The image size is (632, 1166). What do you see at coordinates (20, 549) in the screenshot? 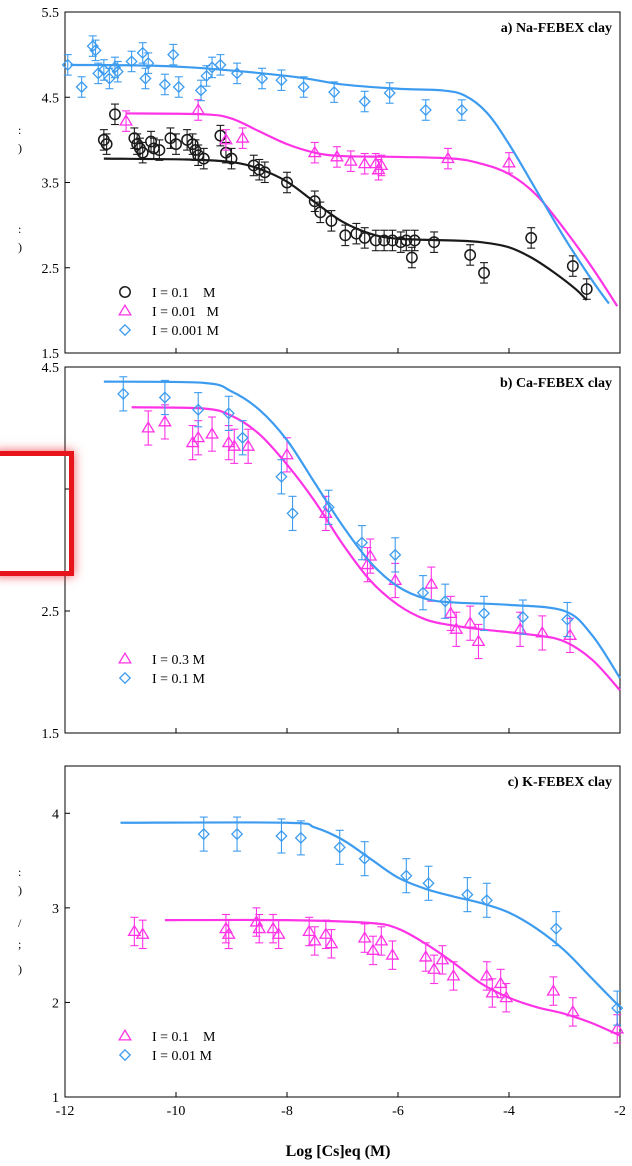
I see `y-axis-label-fragments: : ) : ) : ) / ; )` at bounding box center [20, 549].